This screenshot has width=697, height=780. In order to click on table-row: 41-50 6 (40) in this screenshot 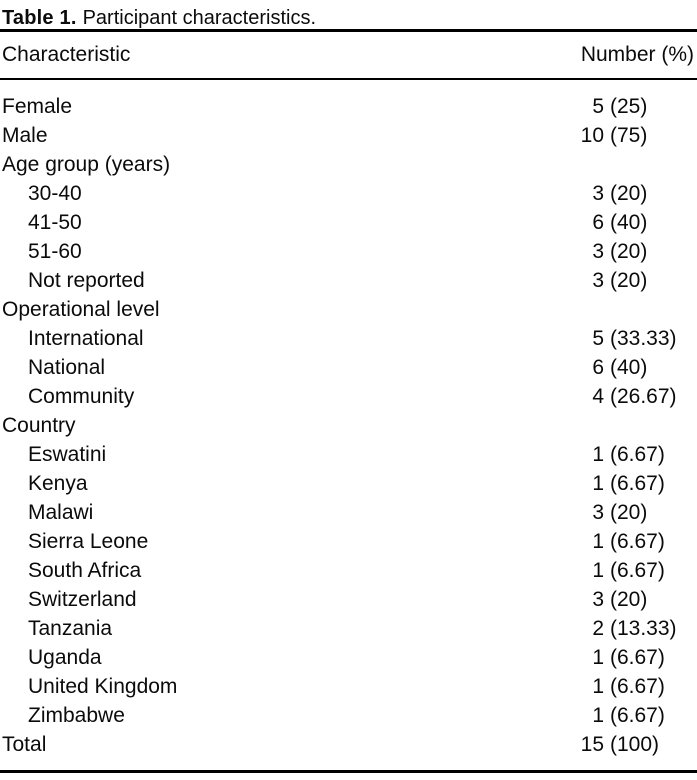, I will do `click(348, 222)`.